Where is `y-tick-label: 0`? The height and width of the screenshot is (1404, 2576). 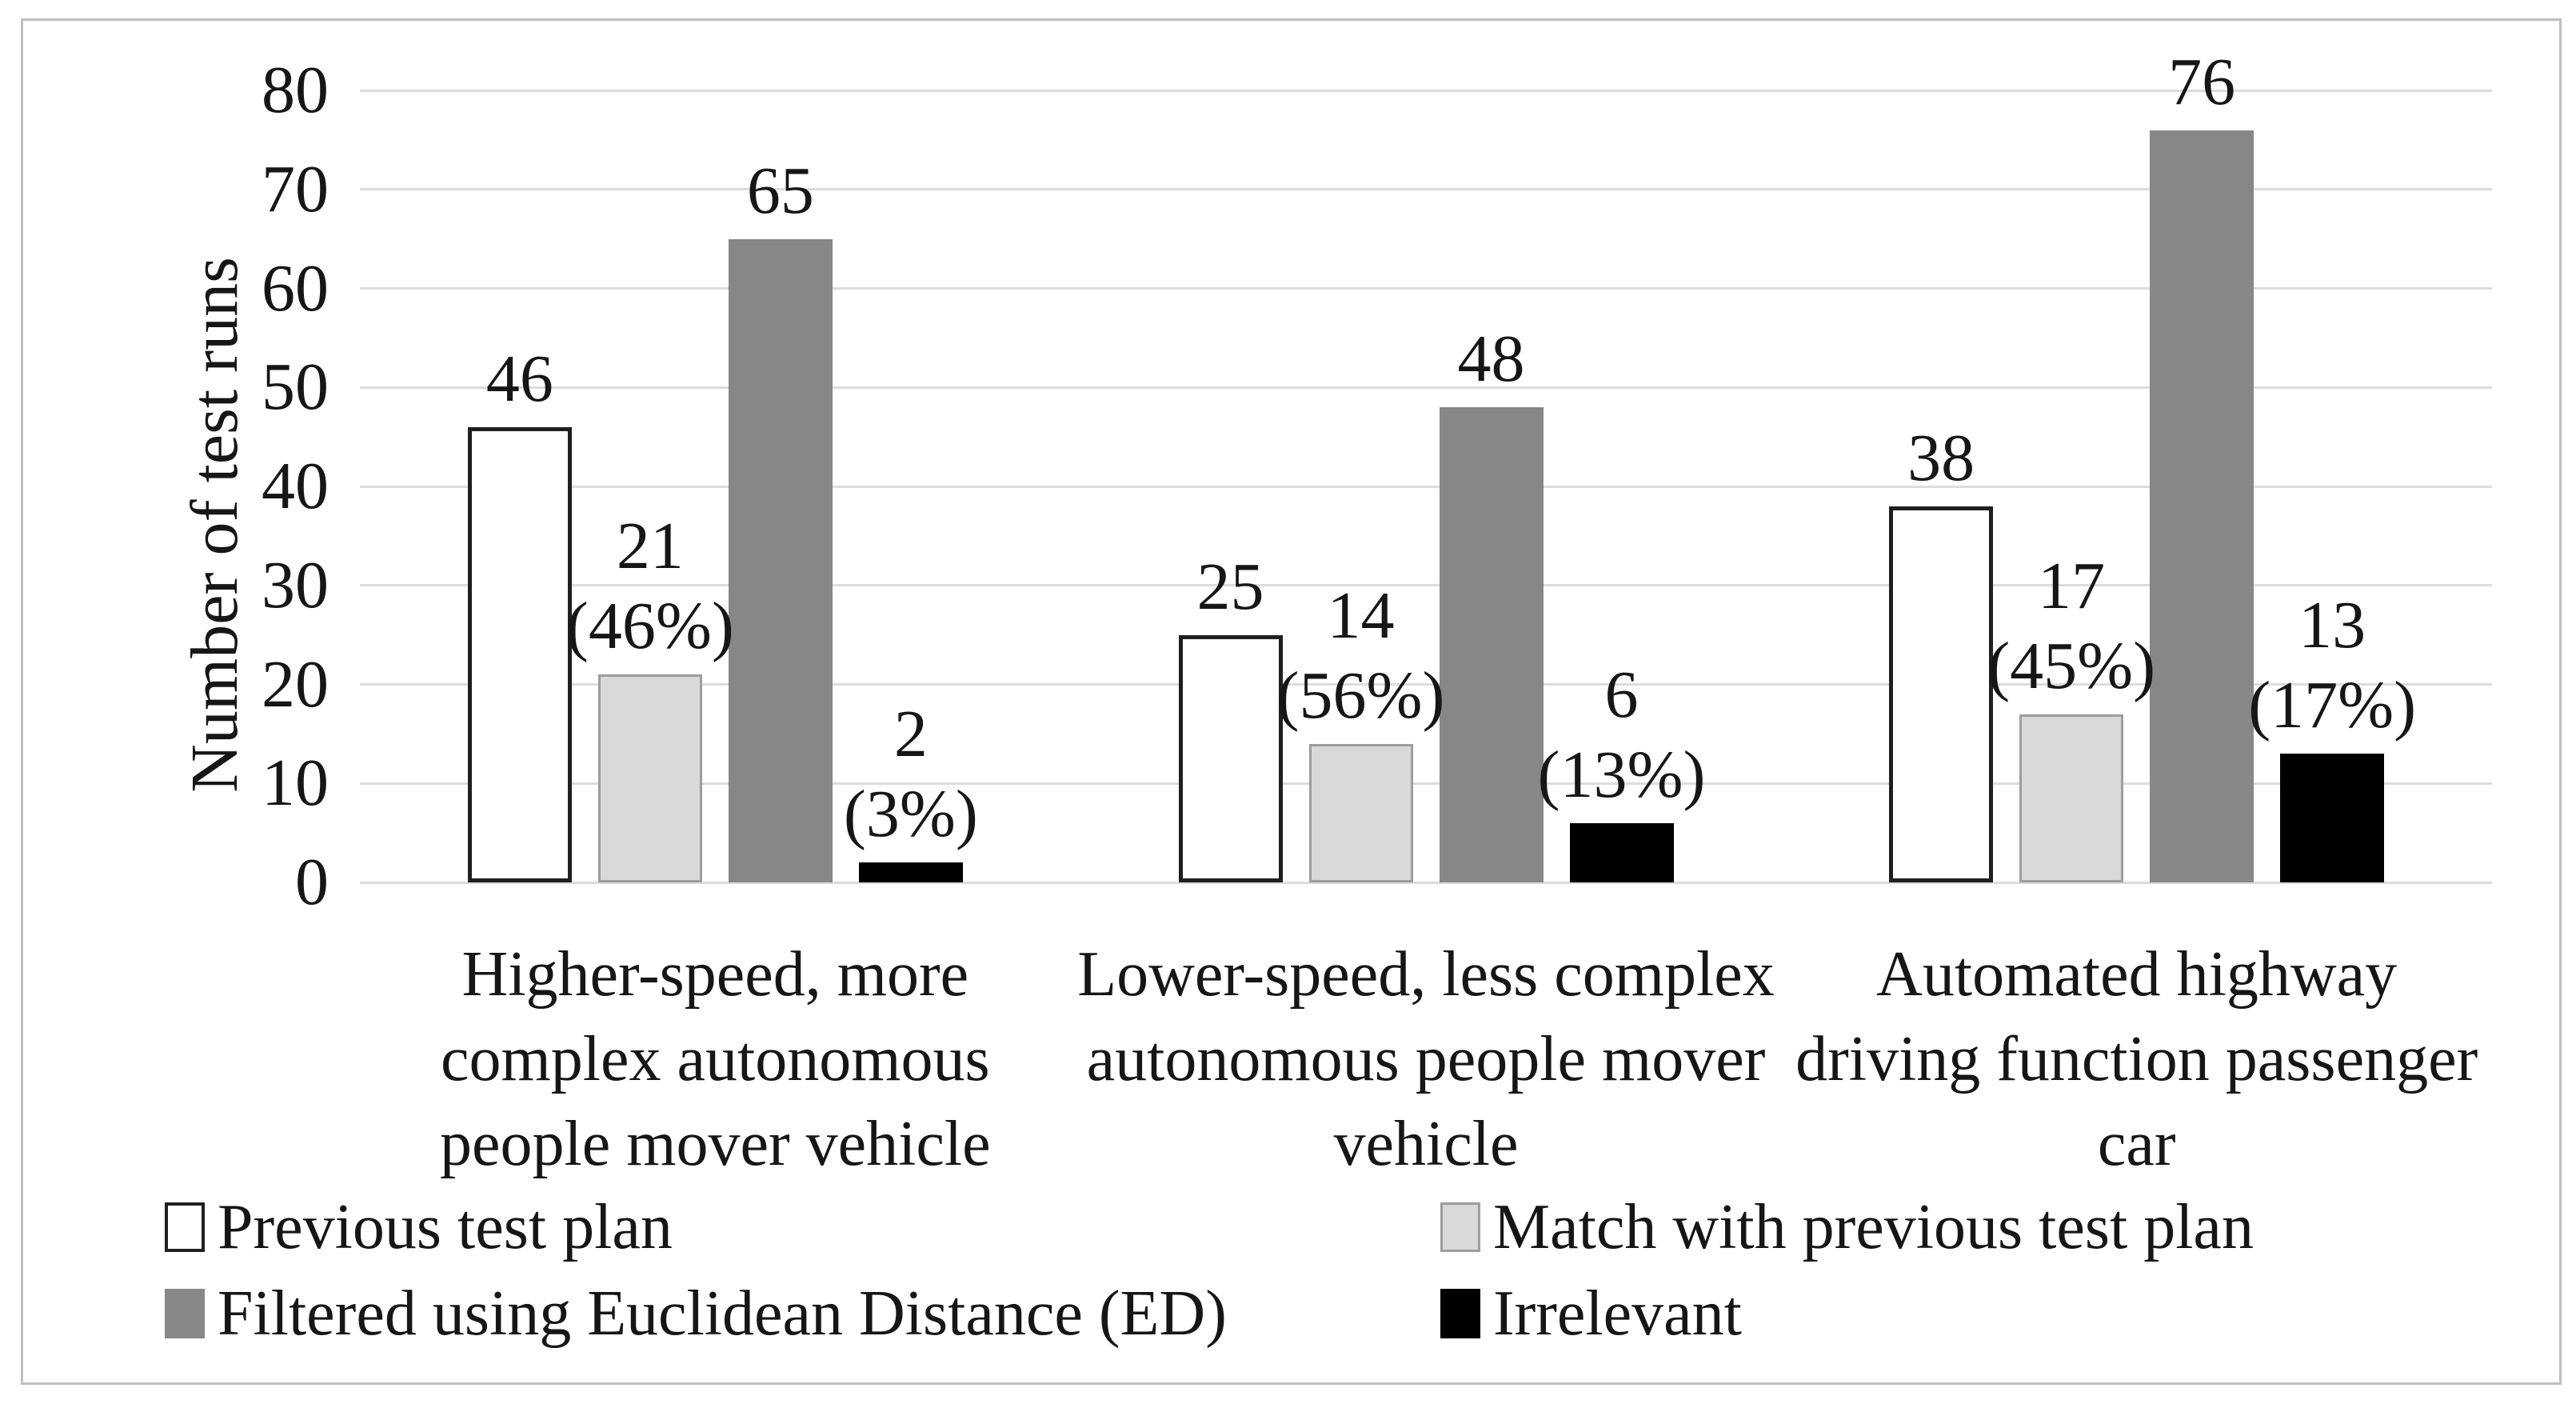
y-tick-label: 0 is located at coordinates (312, 882).